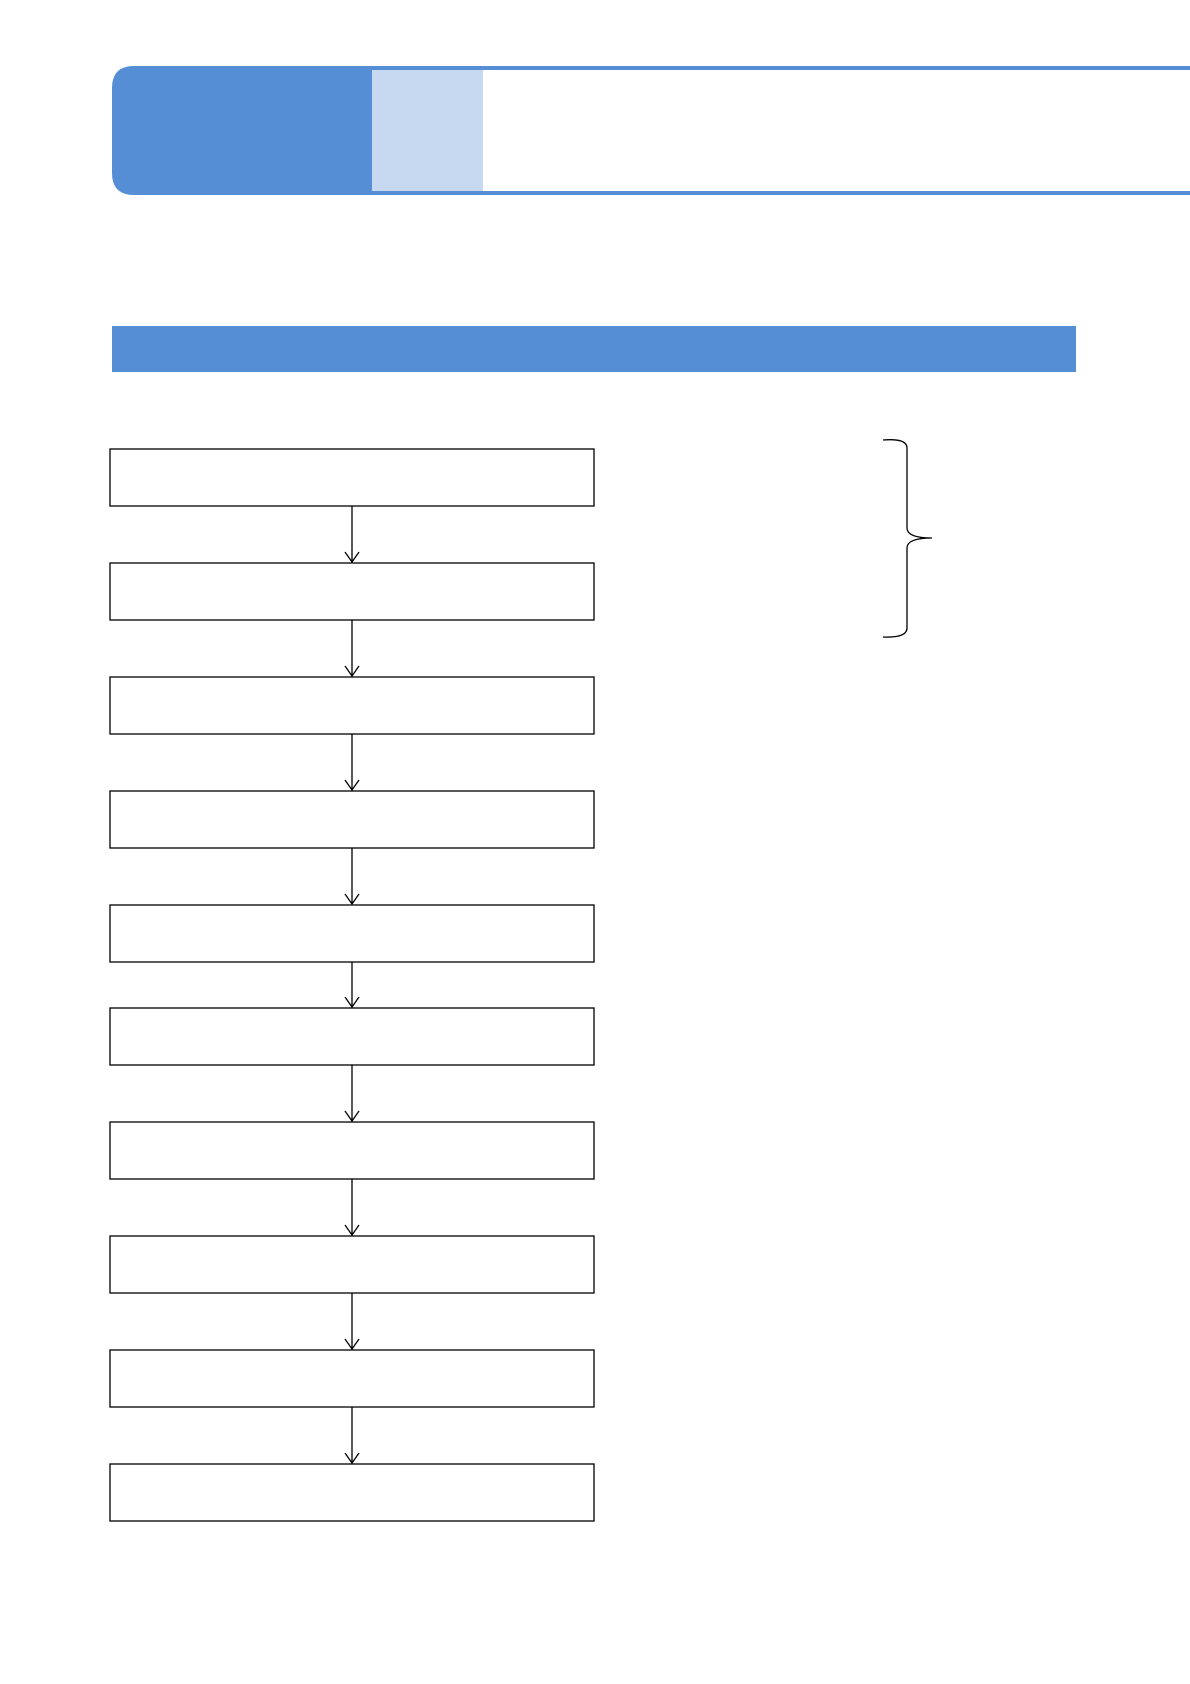 The image size is (1190, 1684). Describe the element at coordinates (651, 130) in the screenshot. I see `header` at that location.